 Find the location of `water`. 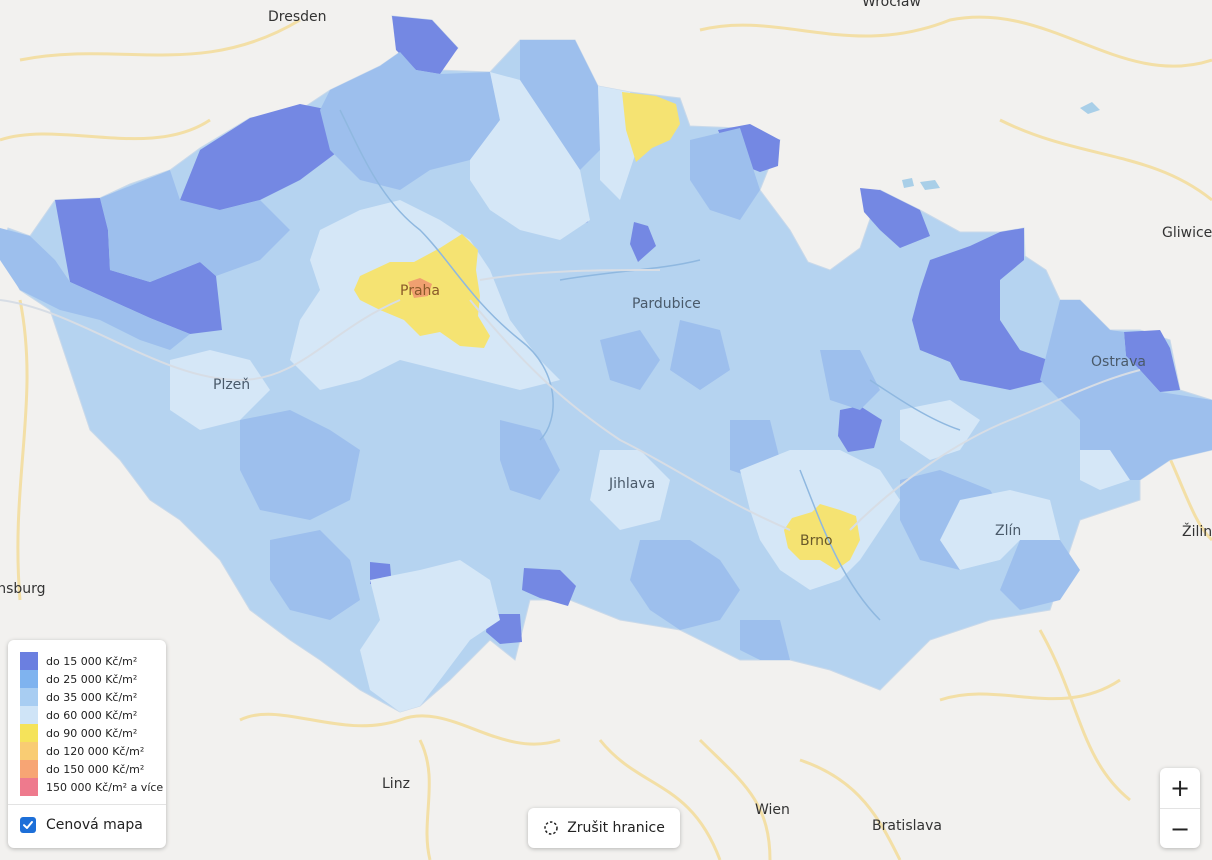

water is located at coordinates (1001, 146).